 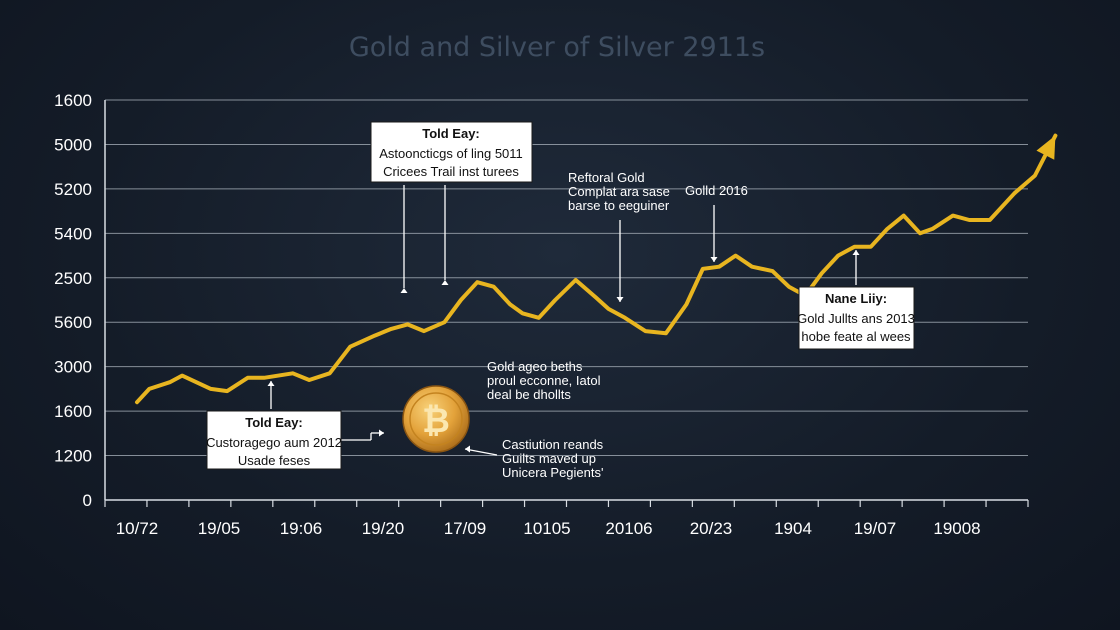 What do you see at coordinates (73, 300) in the screenshot?
I see `y-axis-ticks: 0 1200 1600 3000 5600 2500 5400 5200 5000 1600` at bounding box center [73, 300].